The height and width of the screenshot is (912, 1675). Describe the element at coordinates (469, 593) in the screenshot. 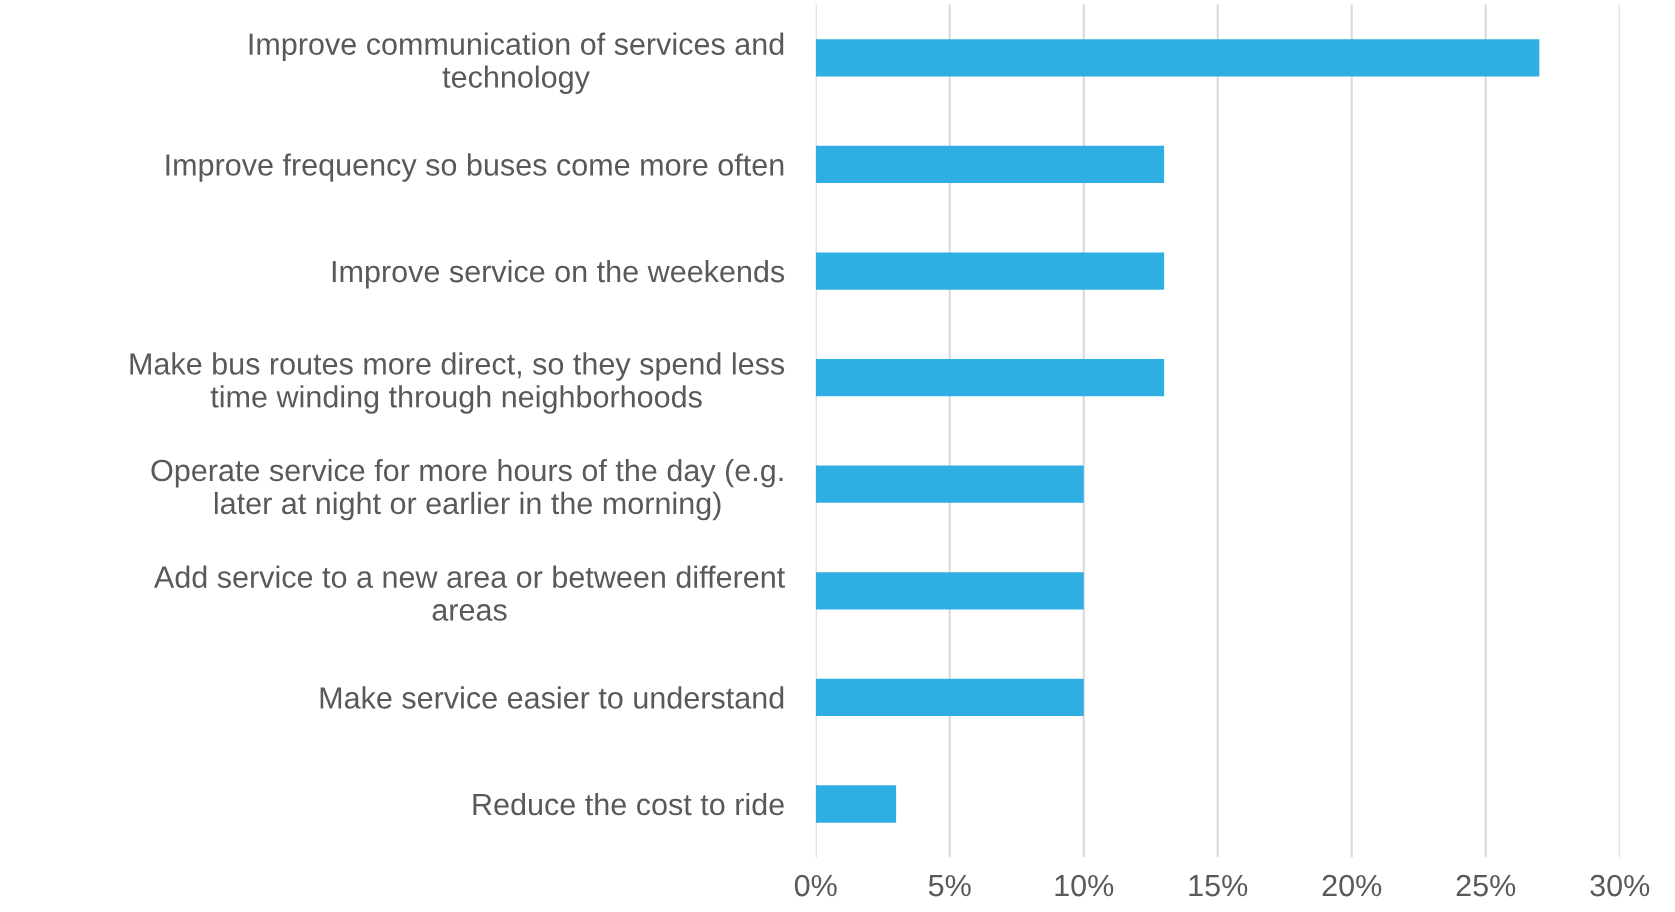

I see `y-tick-label: Add service to a new area or between different areas` at that location.